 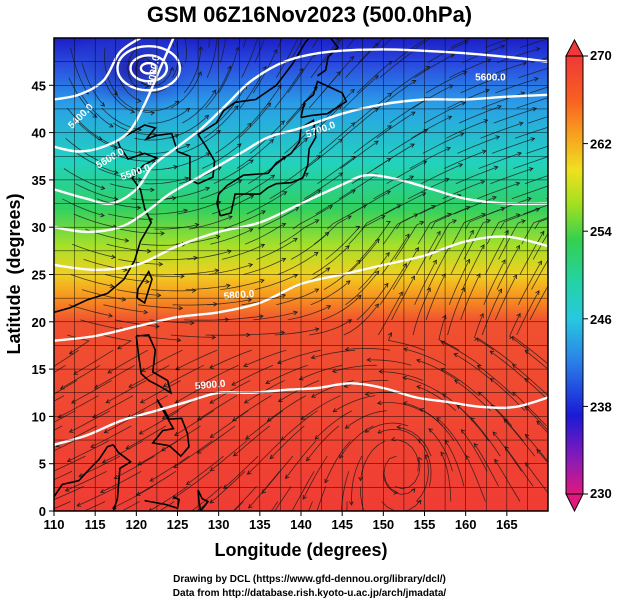 I want to click on x-tick-label: 115, so click(x=95, y=524).